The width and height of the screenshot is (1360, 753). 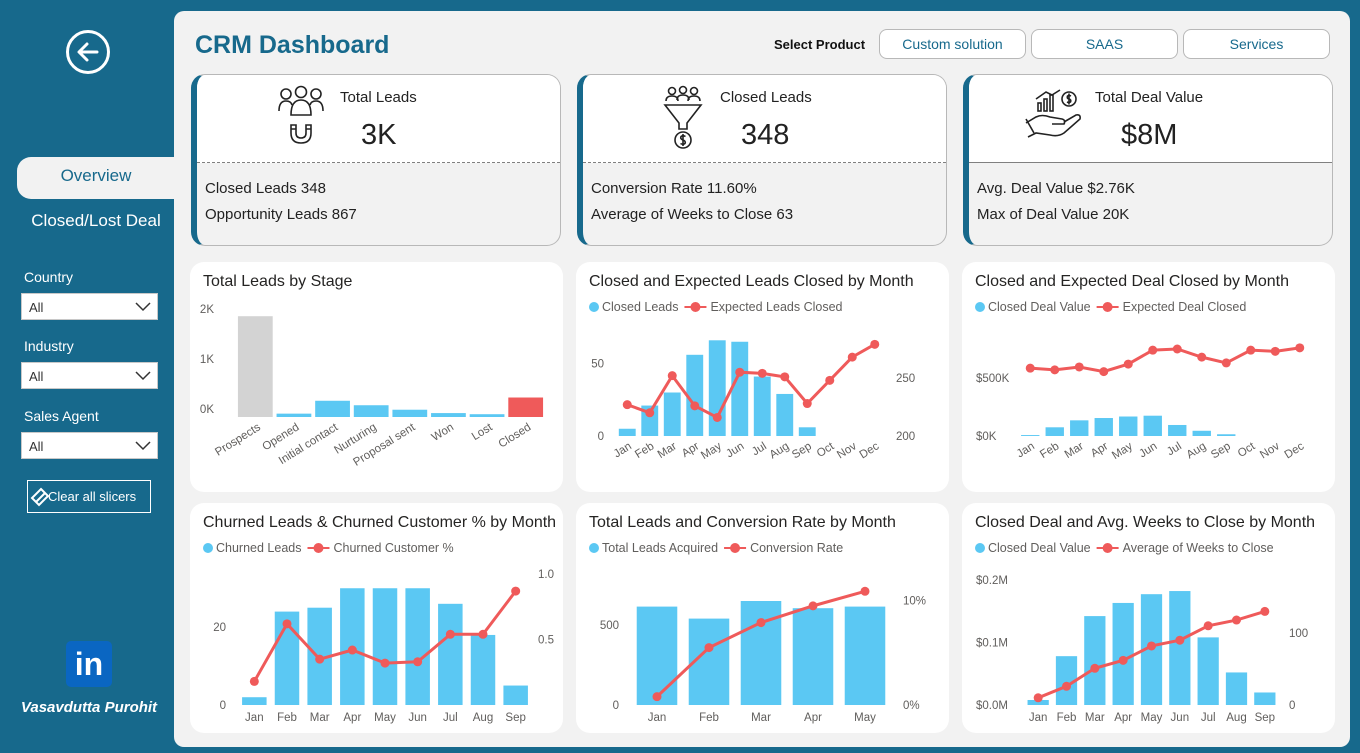 I want to click on kpi-closed-leads-title: Closed Leads, so click(x=766, y=97).